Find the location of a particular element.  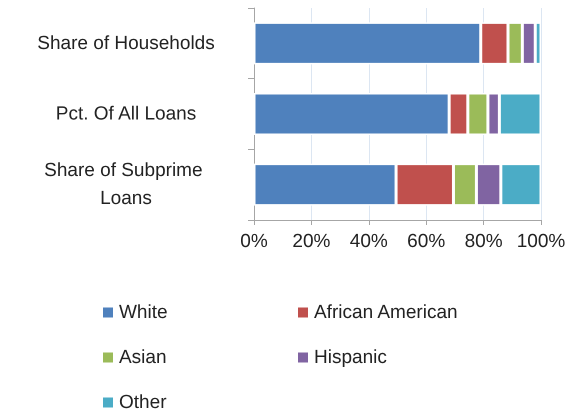

legend-label: Asian is located at coordinates (143, 357).